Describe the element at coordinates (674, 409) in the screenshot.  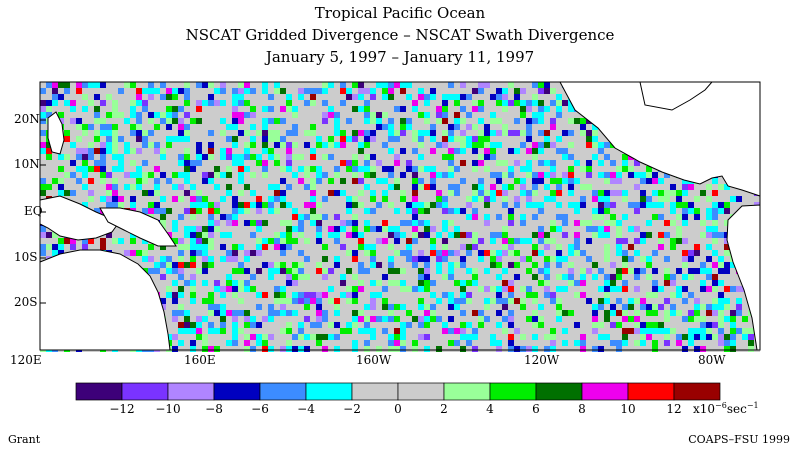
I see `colorbar-tick-label: 12` at that location.